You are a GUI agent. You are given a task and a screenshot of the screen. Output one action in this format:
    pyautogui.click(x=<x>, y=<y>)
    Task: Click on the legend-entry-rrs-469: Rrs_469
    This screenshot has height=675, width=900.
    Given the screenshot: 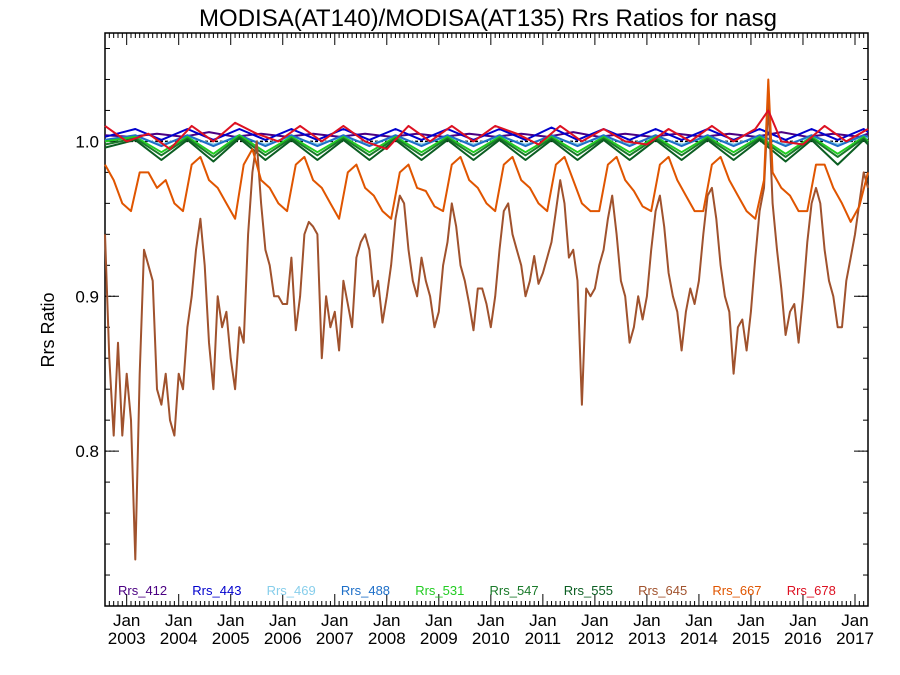 What is the action you would take?
    pyautogui.click(x=291, y=590)
    